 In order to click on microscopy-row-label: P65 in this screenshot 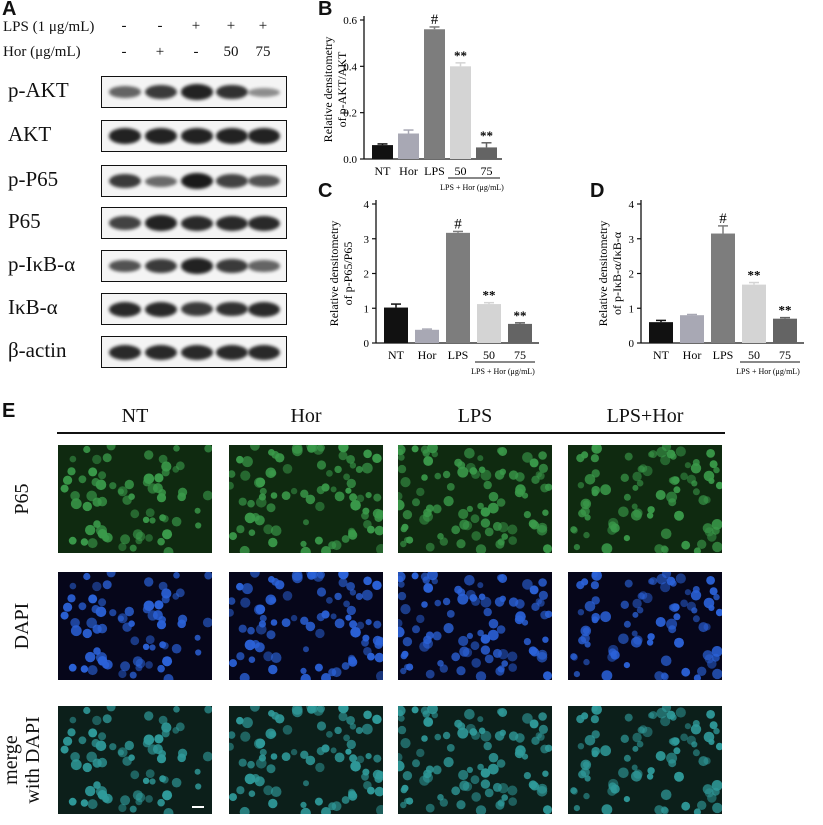, I will do `click(23, 499)`.